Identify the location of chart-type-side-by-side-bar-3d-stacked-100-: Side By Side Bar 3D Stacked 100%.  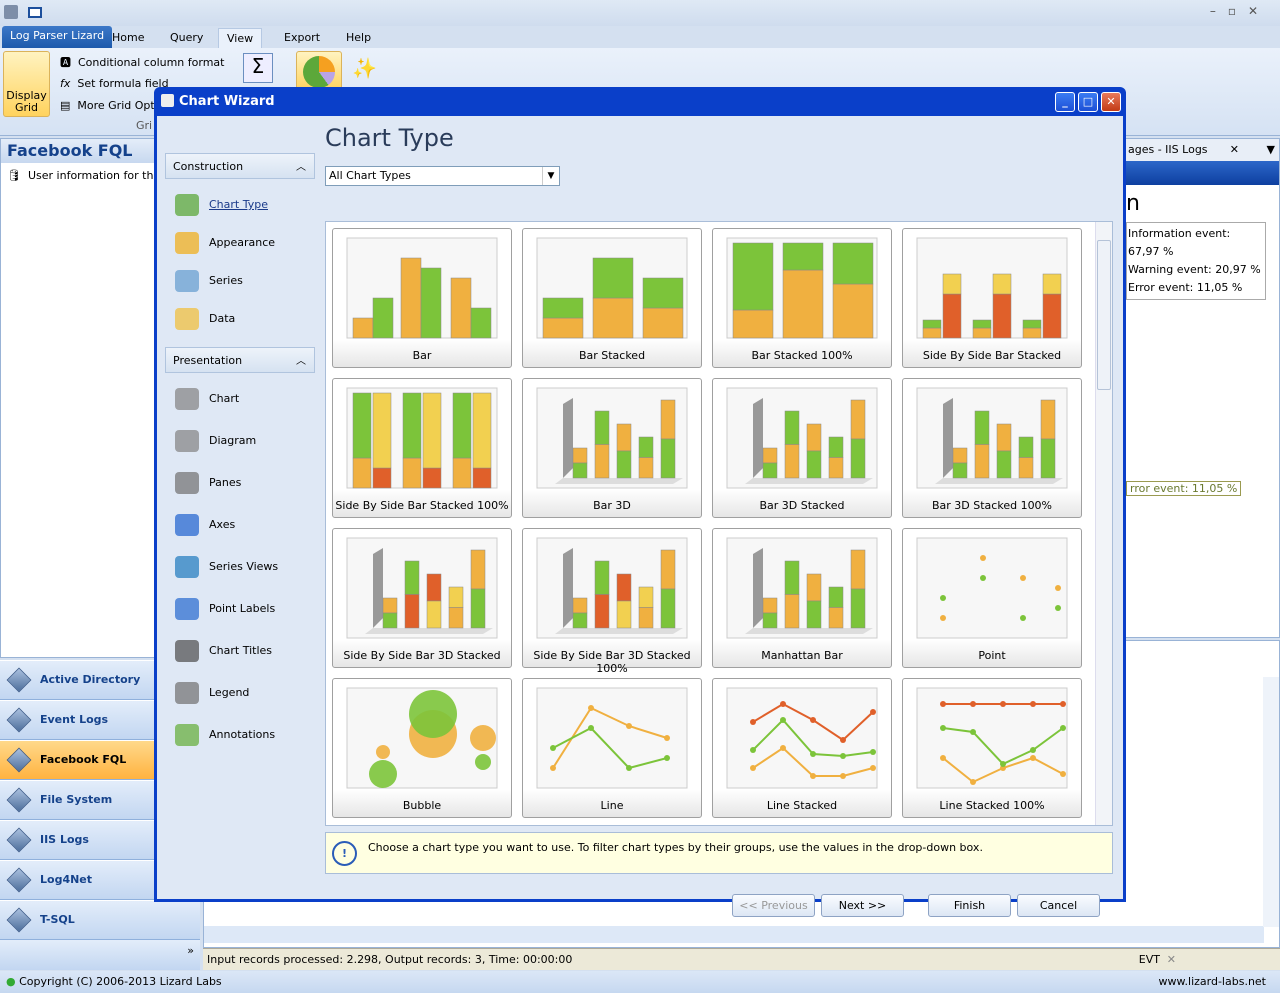
(612, 601).